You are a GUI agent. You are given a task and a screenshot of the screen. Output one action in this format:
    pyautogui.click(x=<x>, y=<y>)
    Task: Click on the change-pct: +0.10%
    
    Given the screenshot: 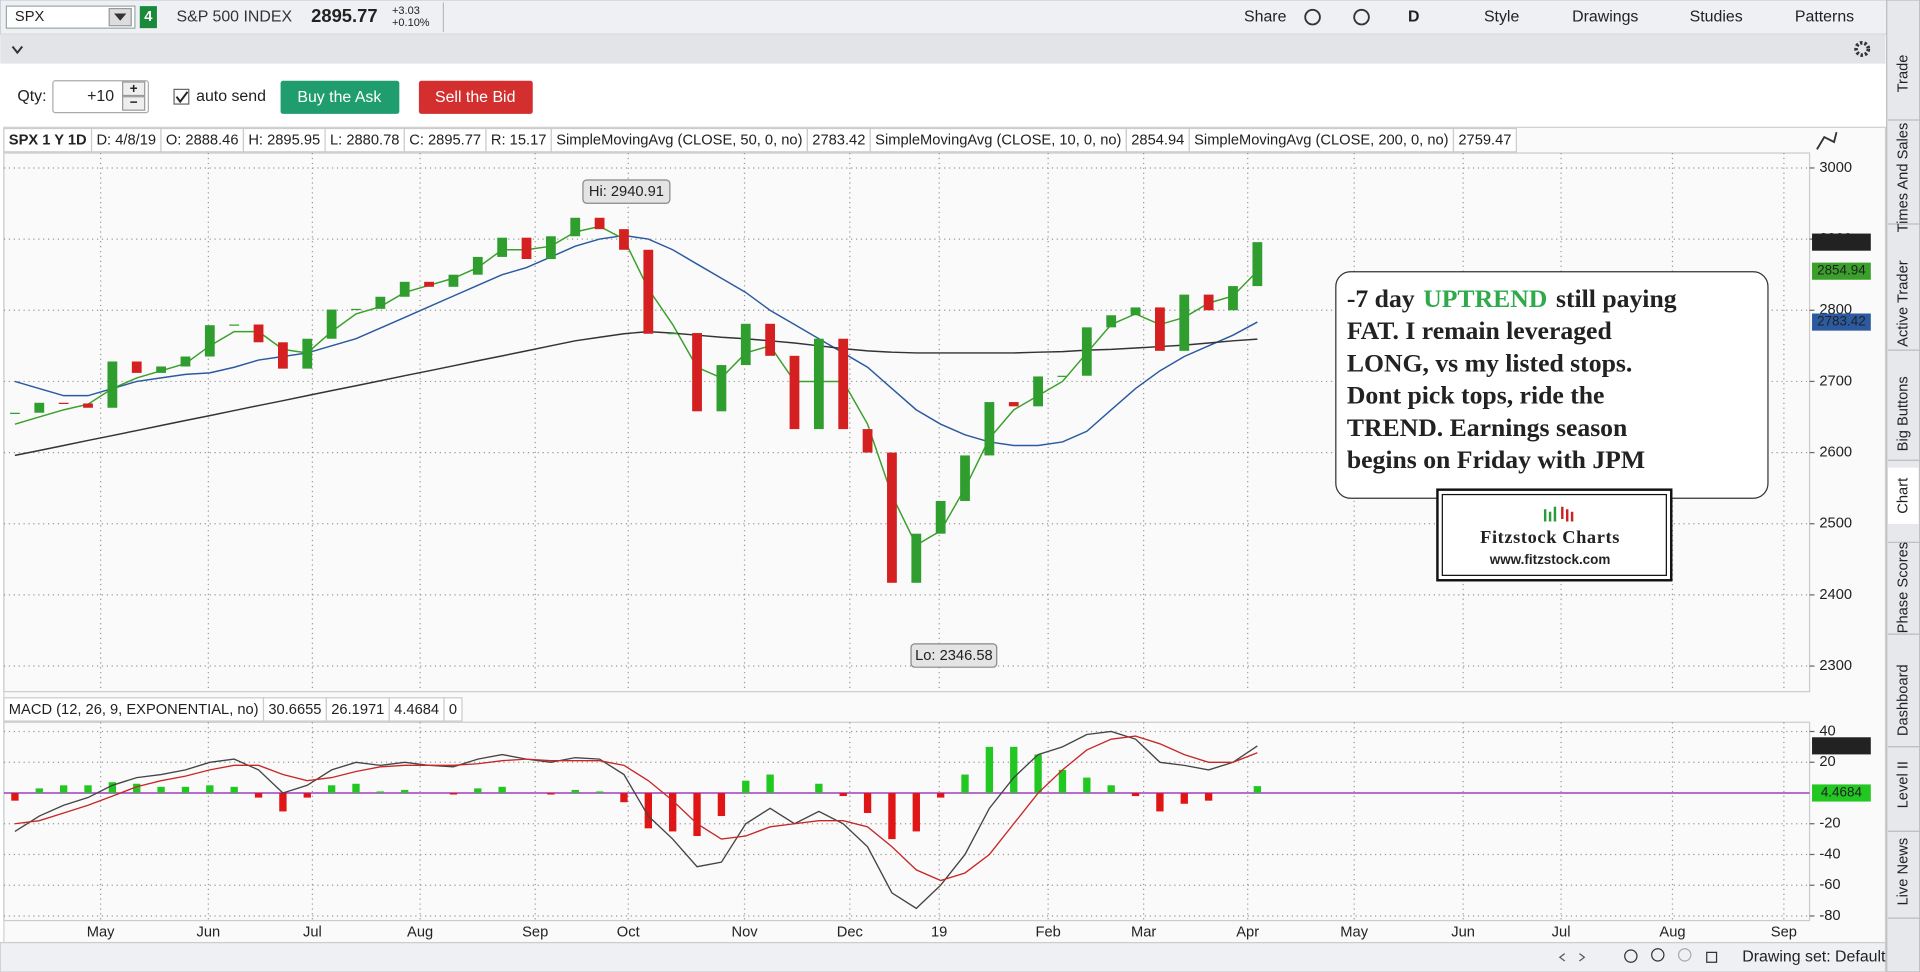 What is the action you would take?
    pyautogui.click(x=411, y=23)
    